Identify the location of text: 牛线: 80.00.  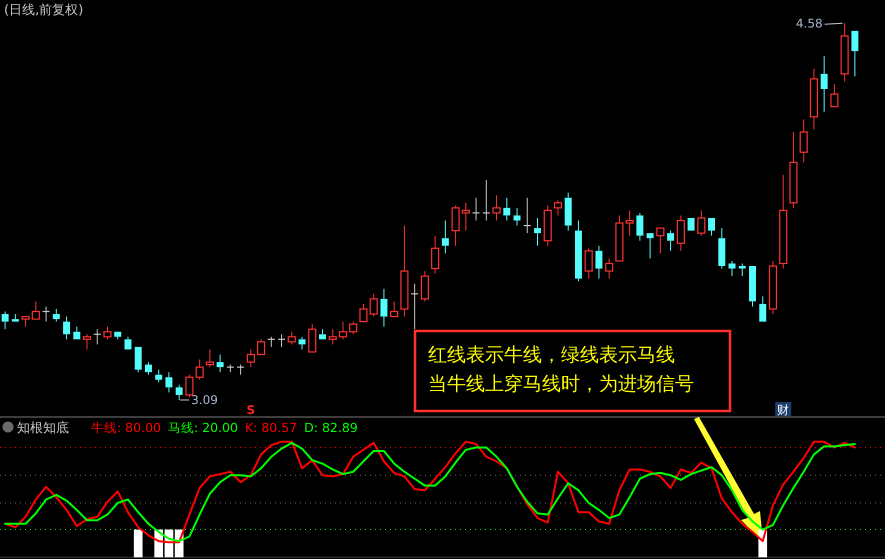
(126, 427).